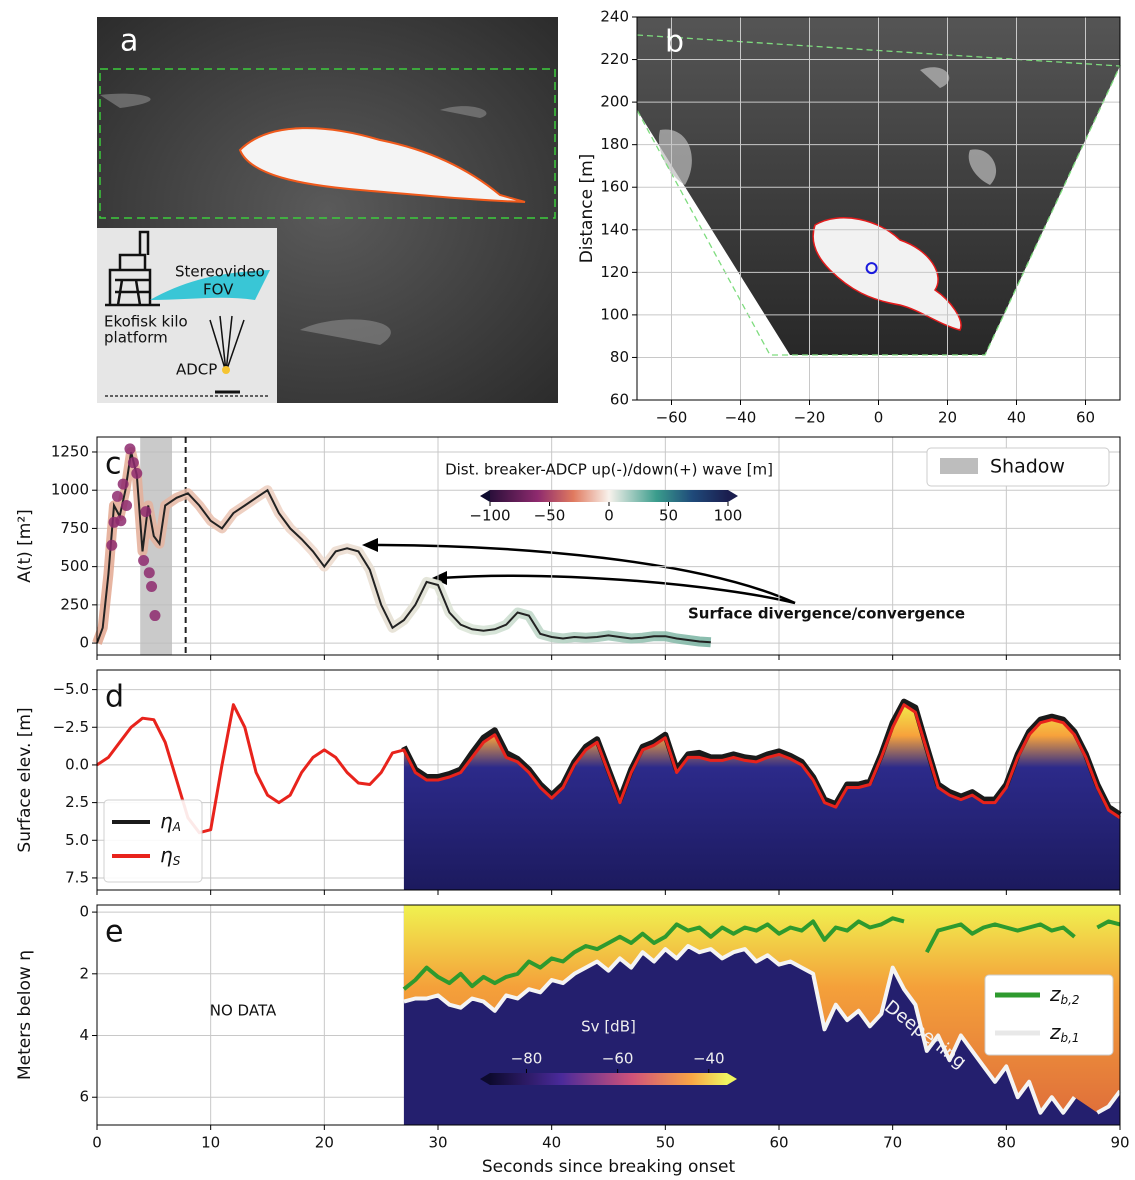  Describe the element at coordinates (129, 41) in the screenshot. I see `panel-label: a` at that location.